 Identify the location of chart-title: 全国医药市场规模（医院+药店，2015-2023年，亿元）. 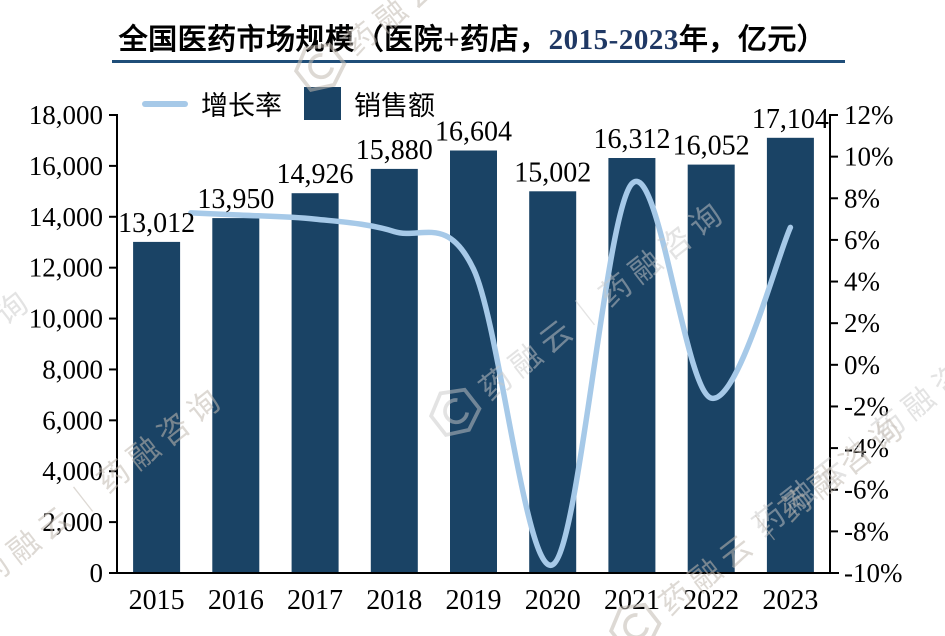
(472, 37).